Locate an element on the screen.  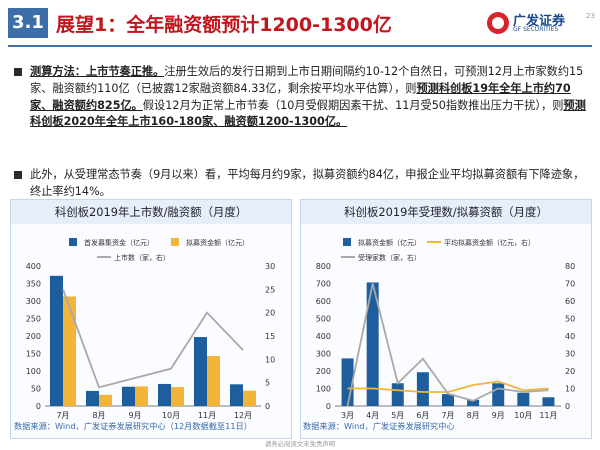
gf-logo: 广发证券 GF SECURITIES is located at coordinates (535, 23).